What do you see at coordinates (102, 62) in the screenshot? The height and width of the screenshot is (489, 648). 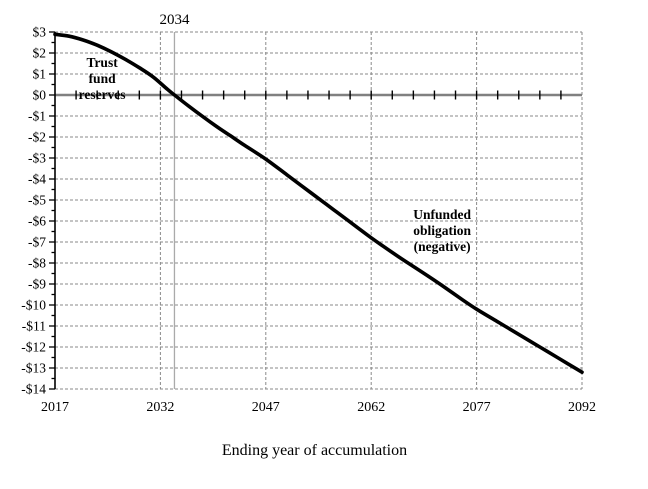 I see `trust-fund-reserves-label-line: Trust` at bounding box center [102, 62].